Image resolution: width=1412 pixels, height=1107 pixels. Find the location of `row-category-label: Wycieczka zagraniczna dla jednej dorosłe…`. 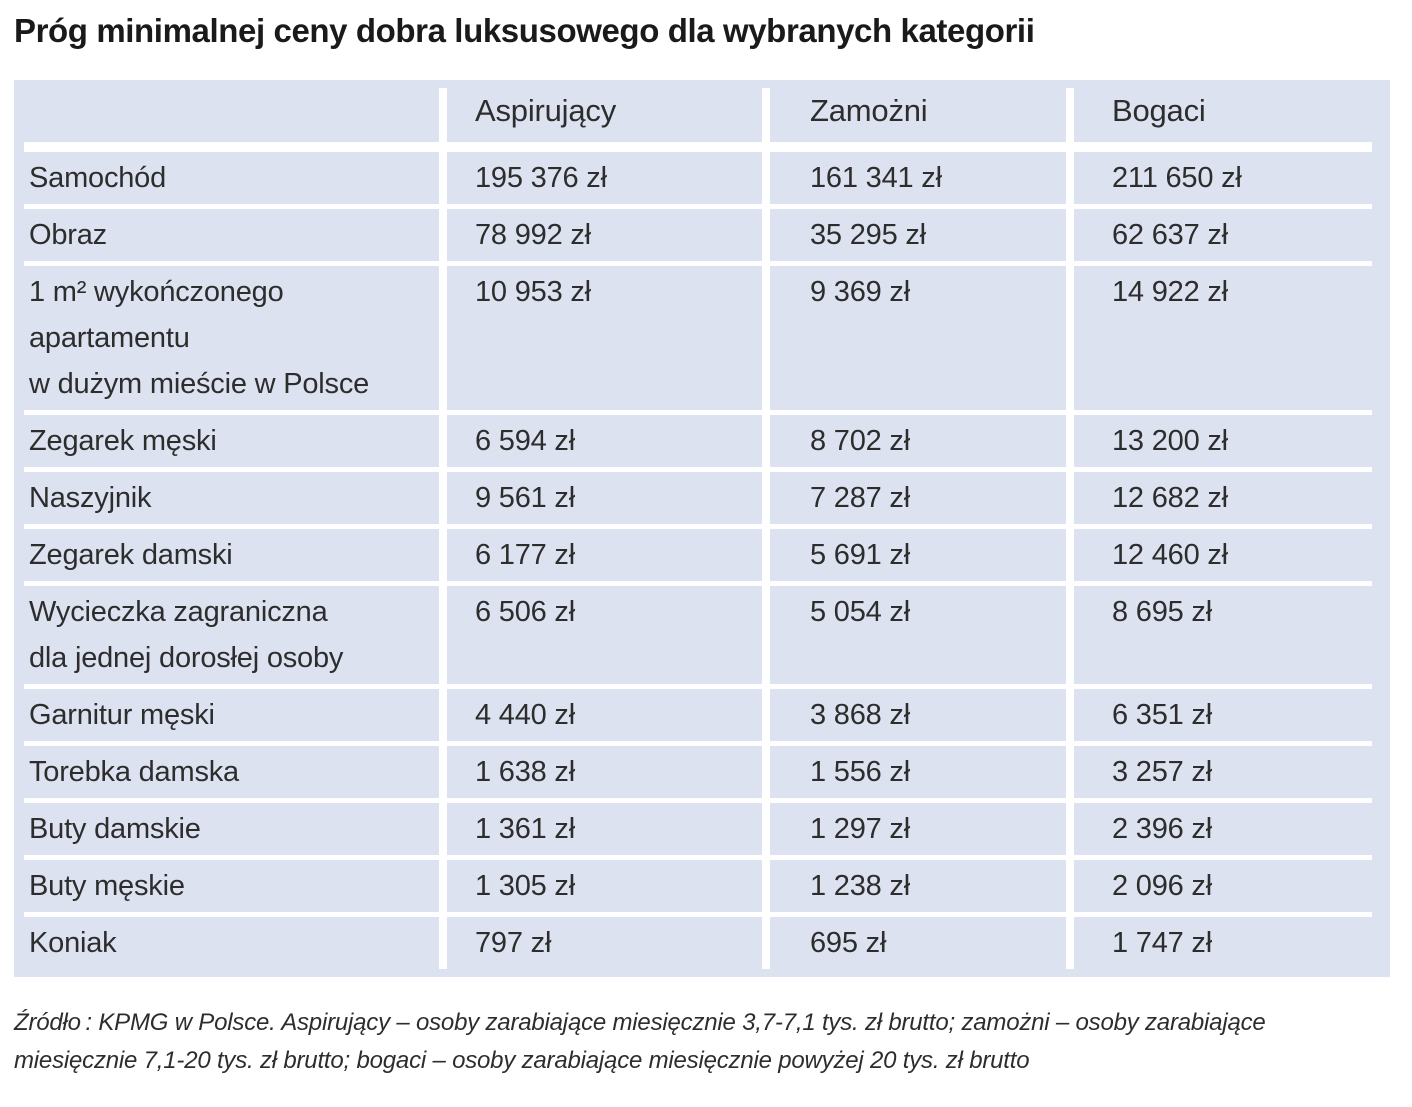

row-category-label: Wycieczka zagraniczna dla jednej dorosłe… is located at coordinates (186, 635).